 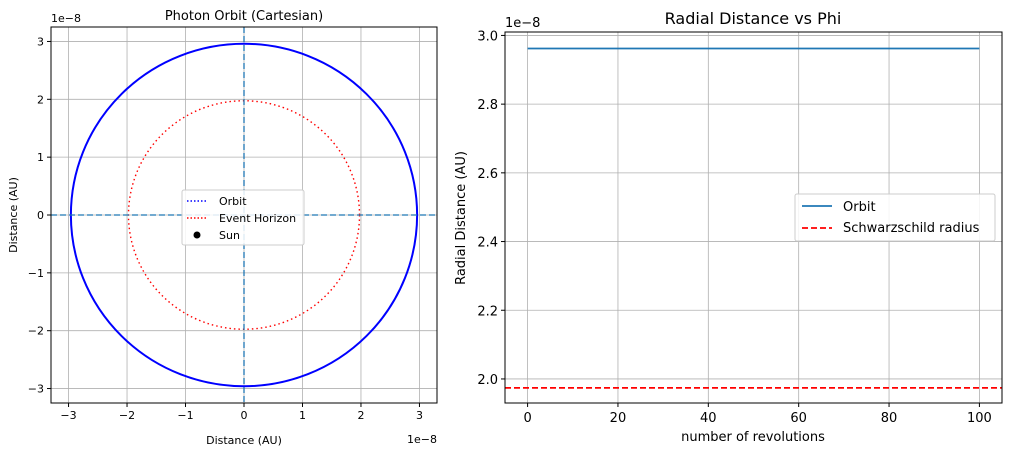 I want to click on right-x-tick-label: 20, so click(x=618, y=418).